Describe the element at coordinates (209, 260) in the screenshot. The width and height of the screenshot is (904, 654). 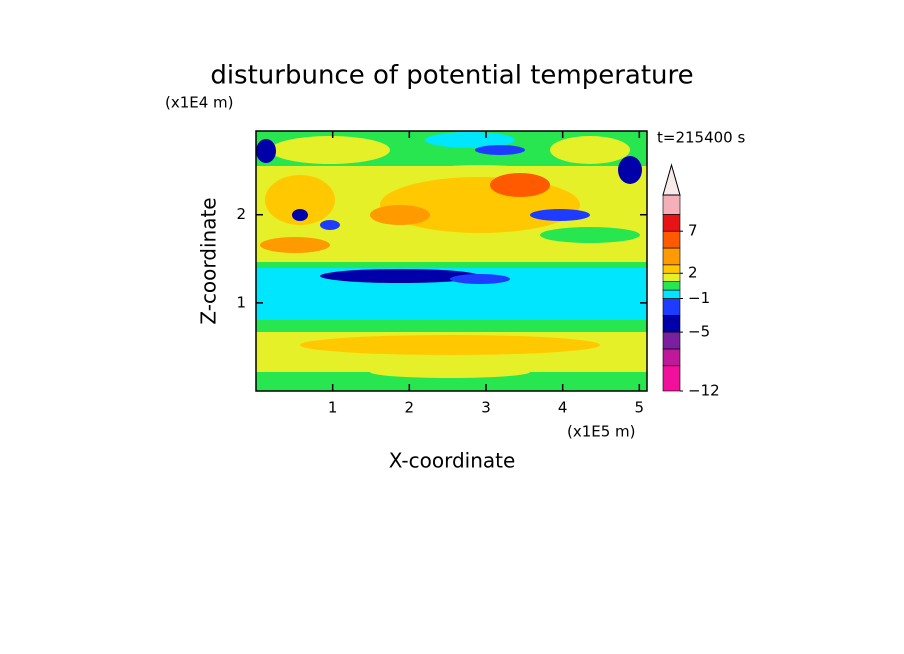
I see `y-axis-label: Z-coordinate` at that location.